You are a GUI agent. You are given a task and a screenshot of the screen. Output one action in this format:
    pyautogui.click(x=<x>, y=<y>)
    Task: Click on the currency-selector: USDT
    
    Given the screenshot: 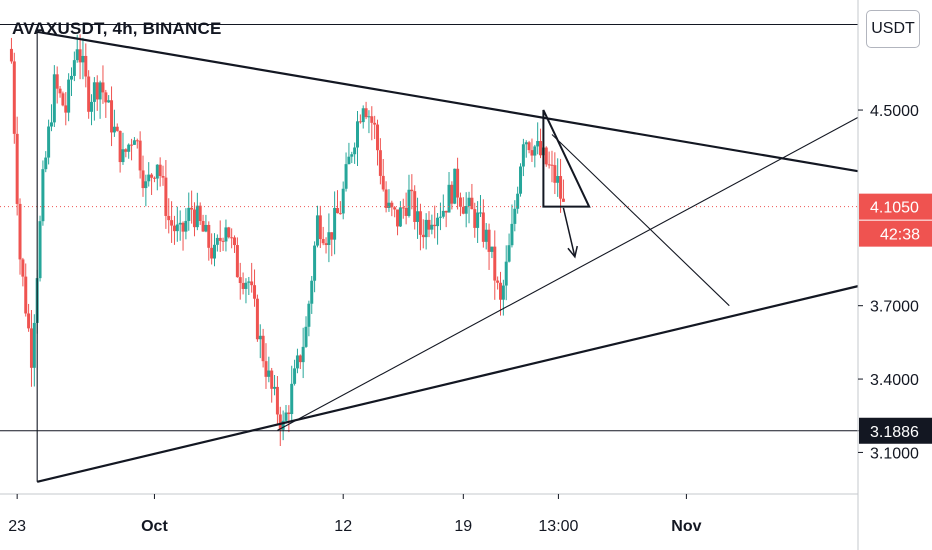 What is the action you would take?
    pyautogui.click(x=893, y=29)
    